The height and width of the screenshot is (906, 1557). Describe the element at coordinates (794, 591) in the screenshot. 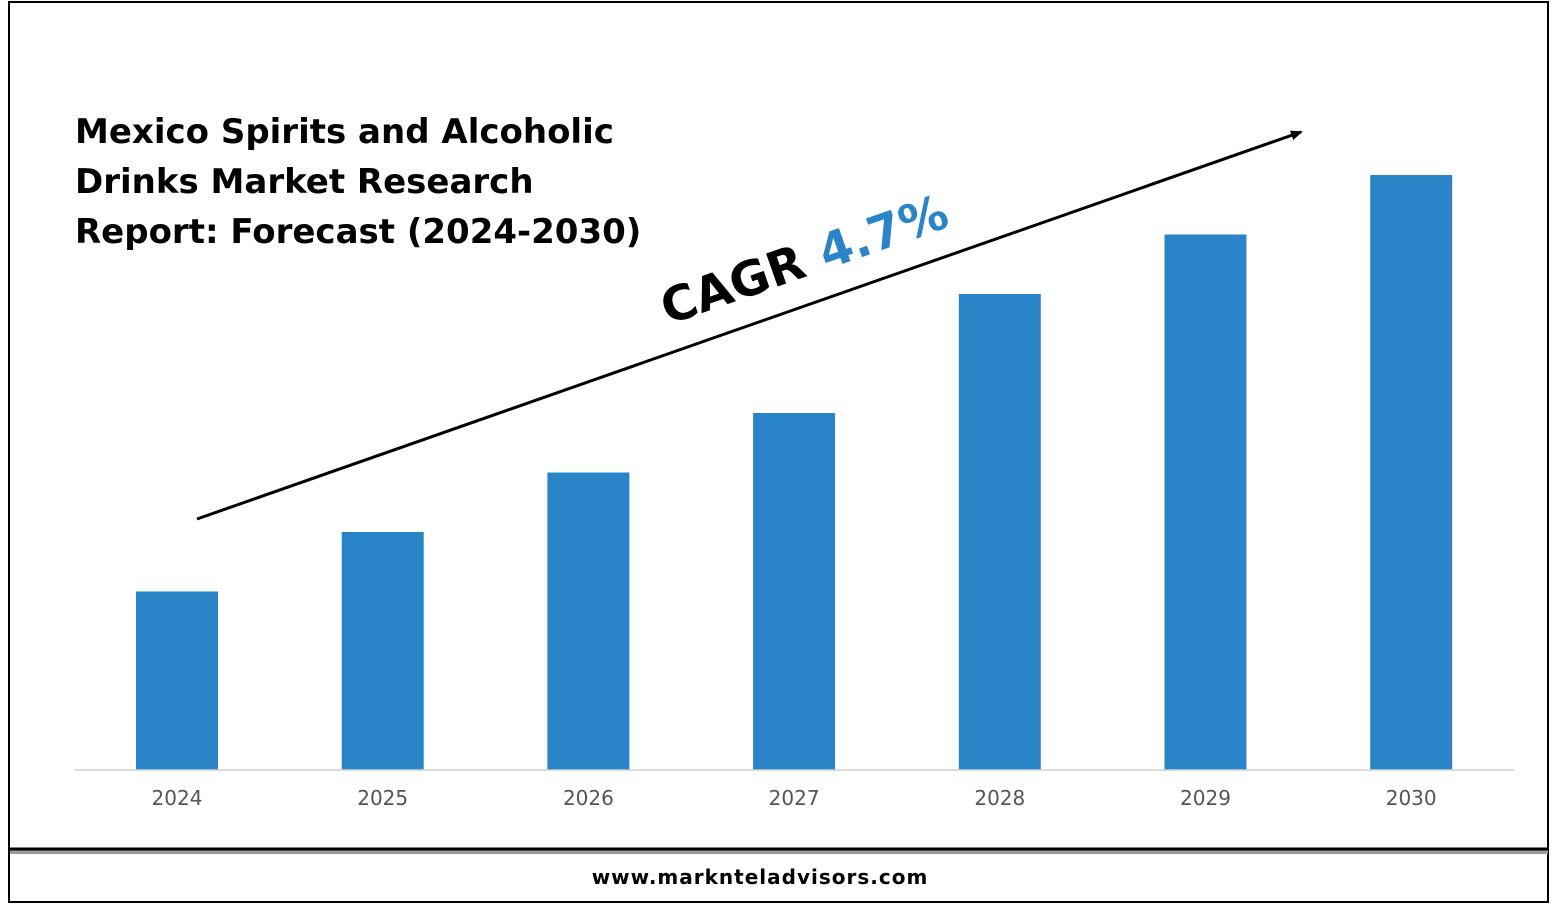

I see `bar-2027` at that location.